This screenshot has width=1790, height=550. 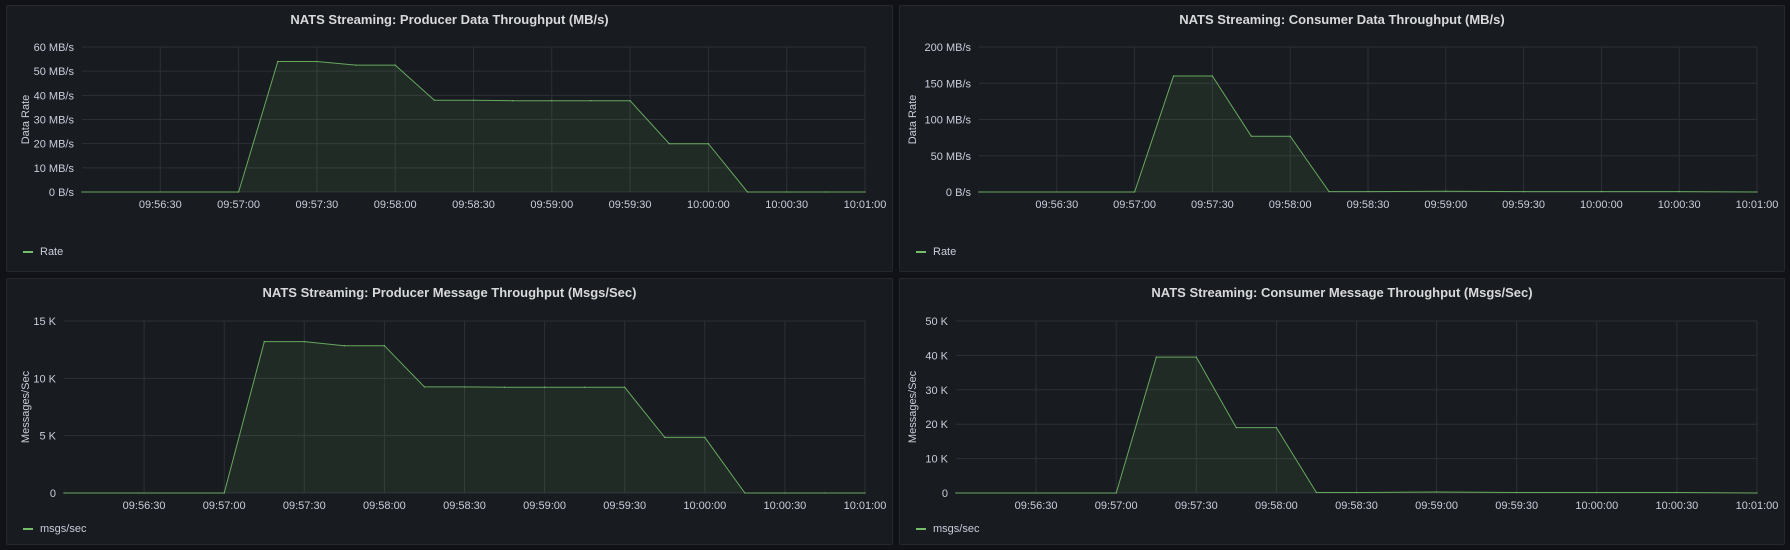 What do you see at coordinates (304, 506) in the screenshot?
I see `x-tick-label: 09:57:30` at bounding box center [304, 506].